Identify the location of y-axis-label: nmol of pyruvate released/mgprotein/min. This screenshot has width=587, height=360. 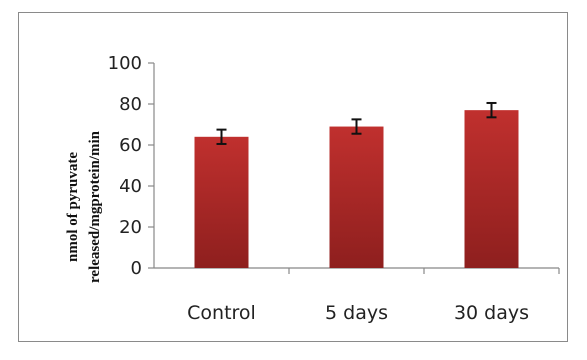
(84, 206).